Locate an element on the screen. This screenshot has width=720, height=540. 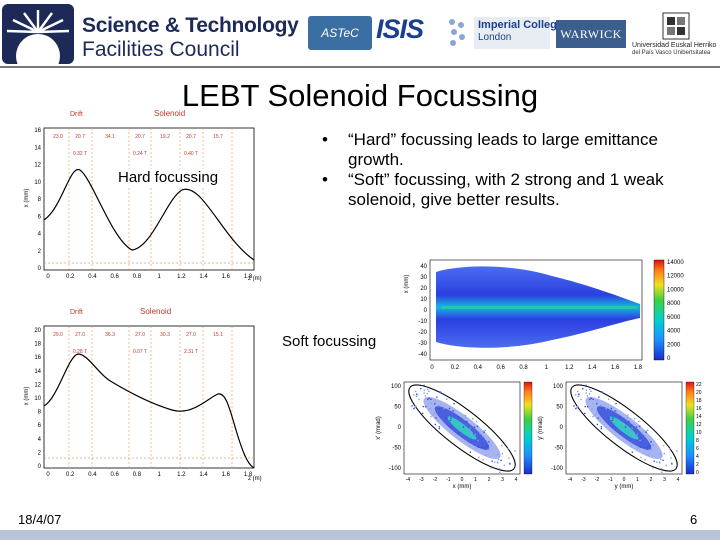
density-xtick-label: 1 is located at coordinates (547, 368).